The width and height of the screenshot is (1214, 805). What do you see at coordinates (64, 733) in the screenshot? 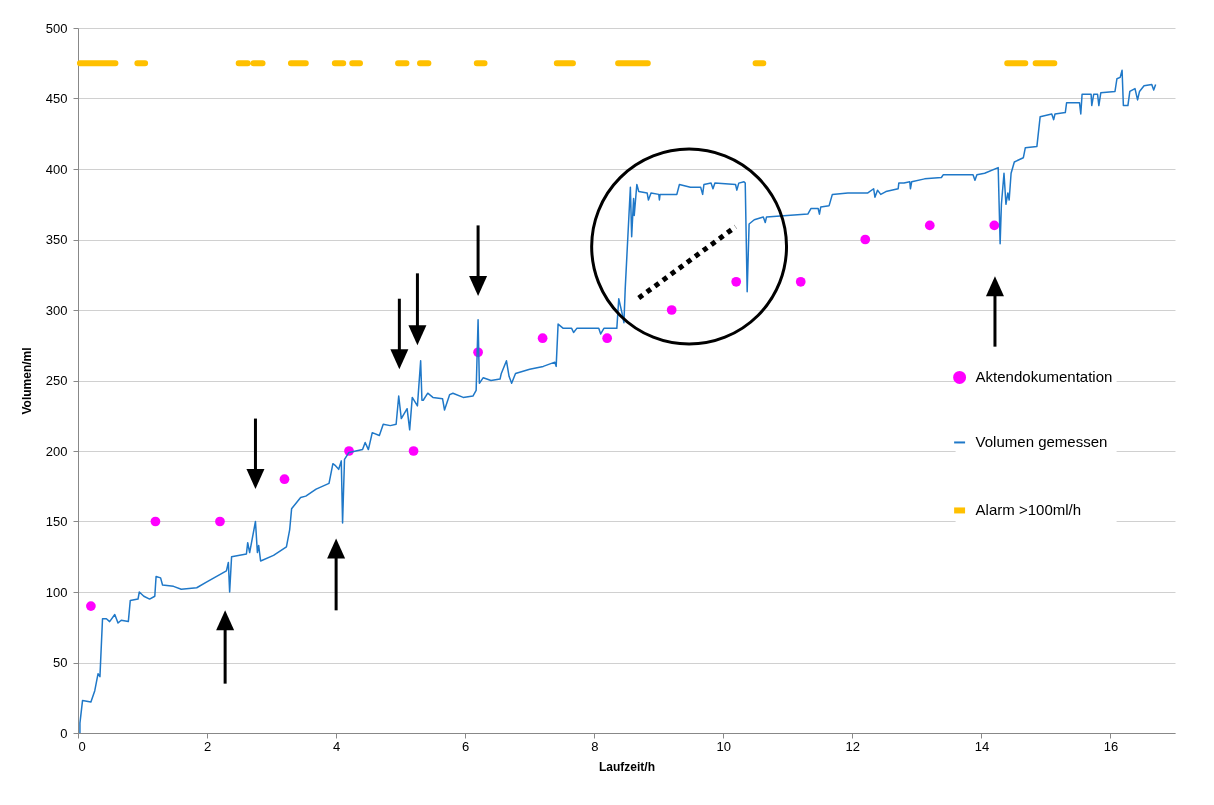
I see `y-tick-label: 0` at bounding box center [64, 733].